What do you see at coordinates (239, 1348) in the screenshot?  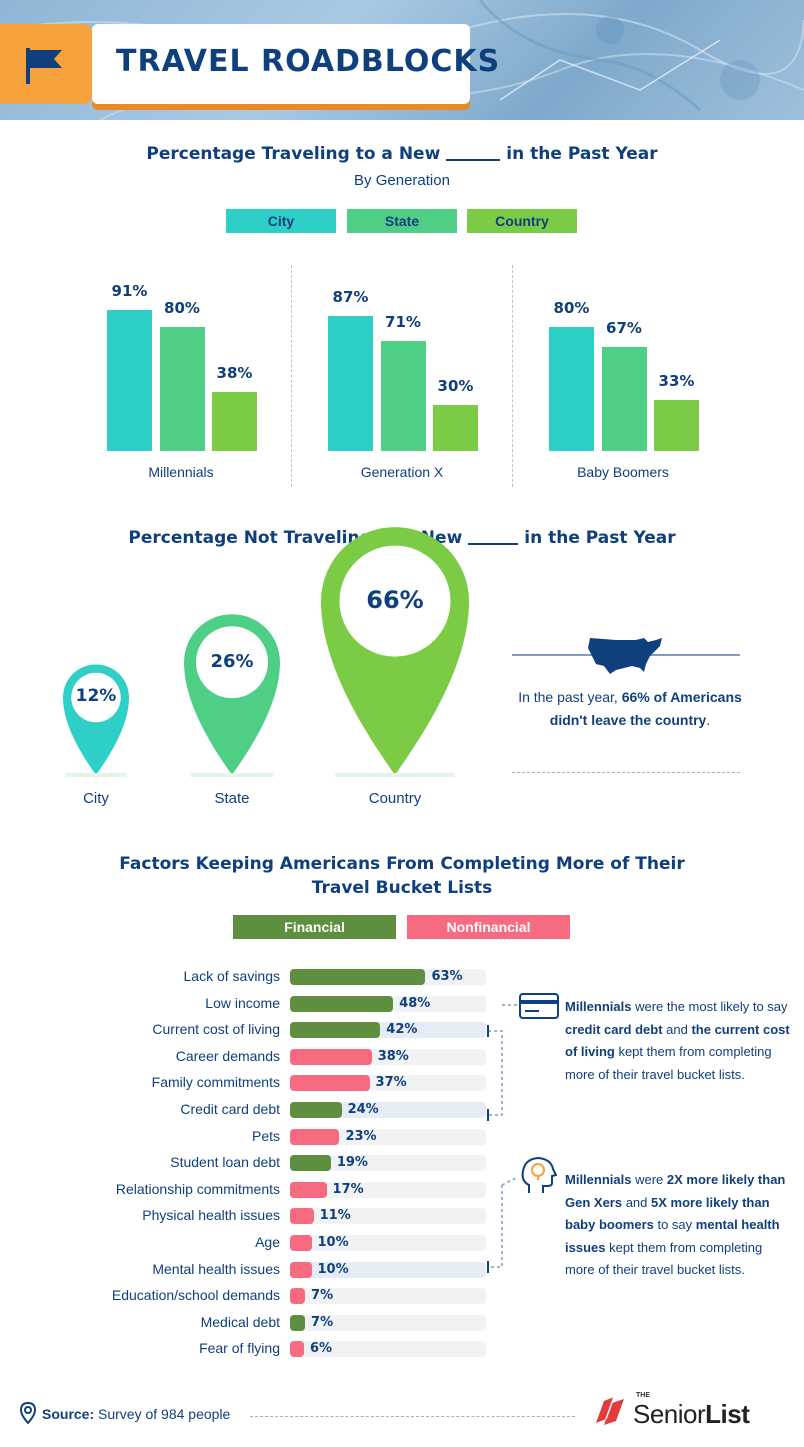 I see `factor-label: Fear of flying` at bounding box center [239, 1348].